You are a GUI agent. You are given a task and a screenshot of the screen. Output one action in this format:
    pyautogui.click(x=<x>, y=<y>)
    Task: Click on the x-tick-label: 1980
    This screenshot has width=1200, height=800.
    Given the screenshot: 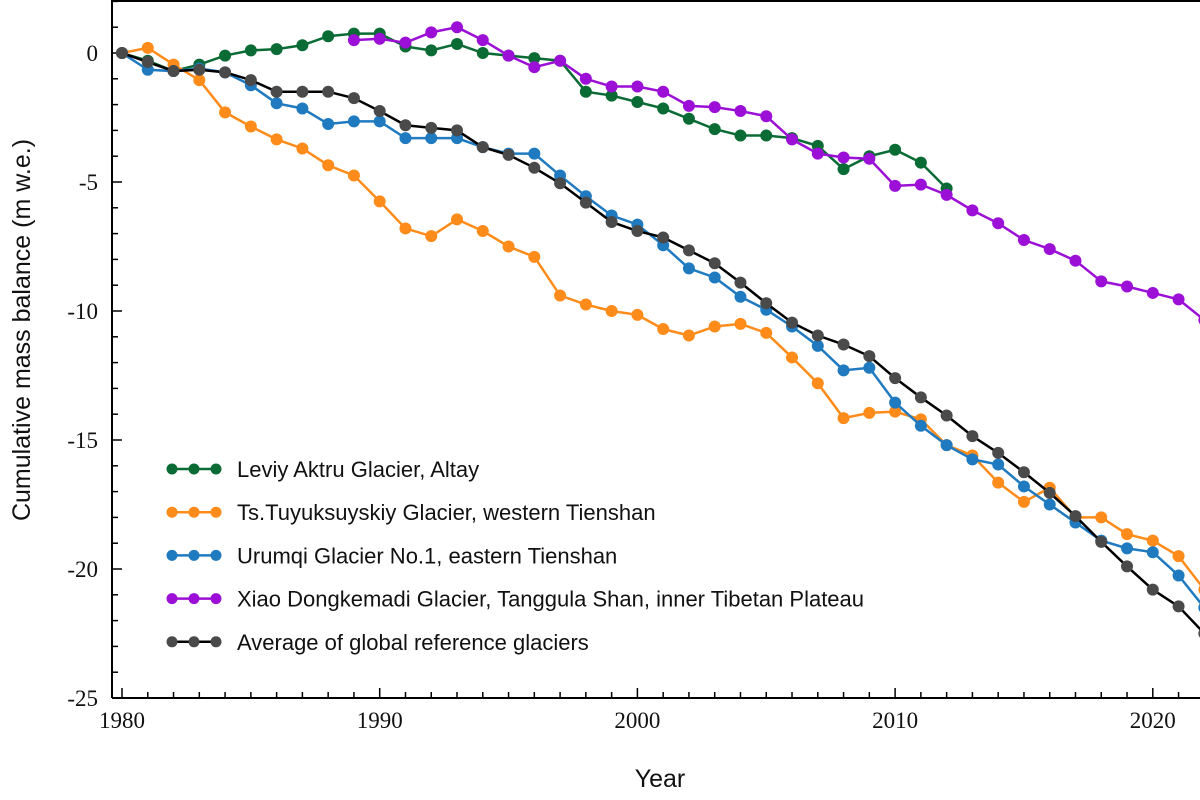 What is the action you would take?
    pyautogui.click(x=122, y=720)
    